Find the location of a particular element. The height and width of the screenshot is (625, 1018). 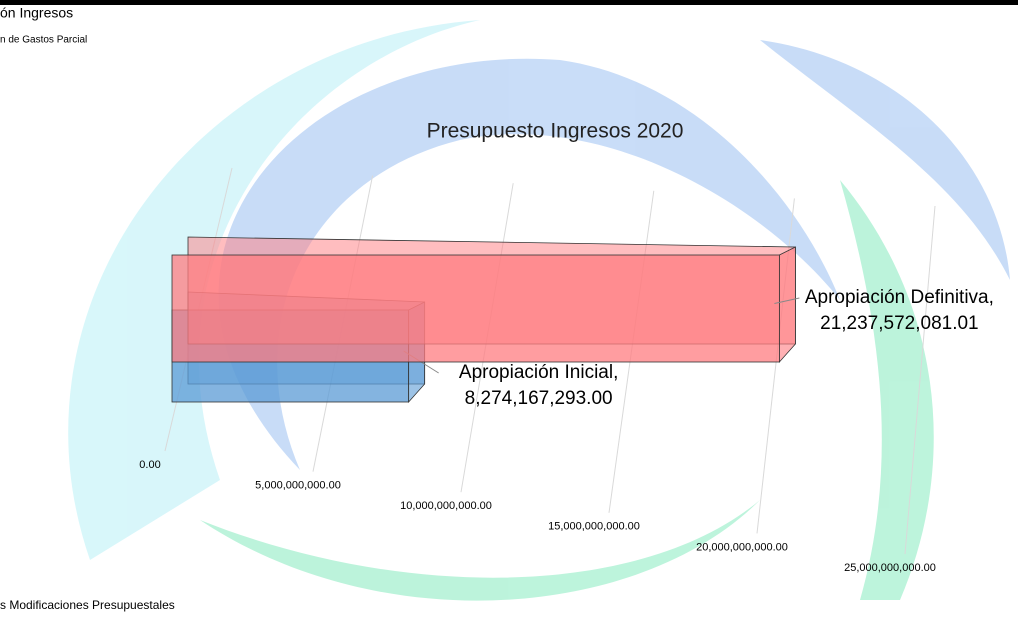

x-tick-label: 0.00 is located at coordinates (149, 465).